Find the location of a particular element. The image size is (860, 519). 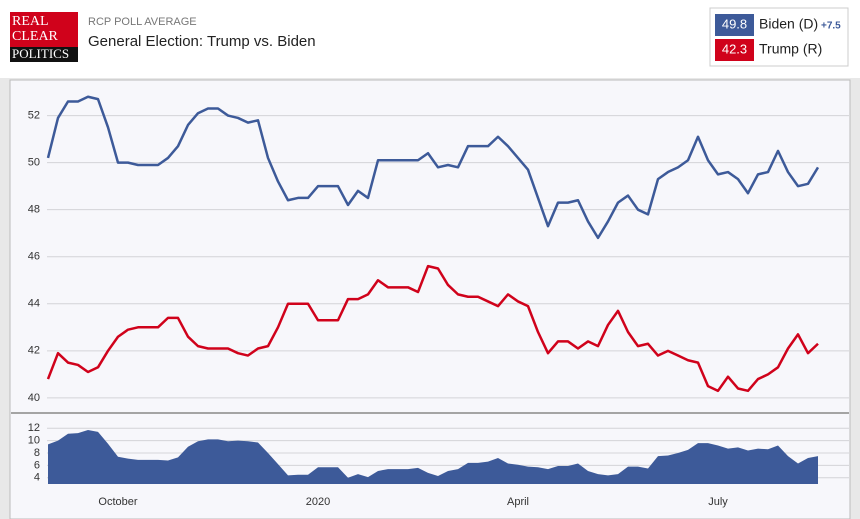

y-tick-label: 44 is located at coordinates (34, 304).